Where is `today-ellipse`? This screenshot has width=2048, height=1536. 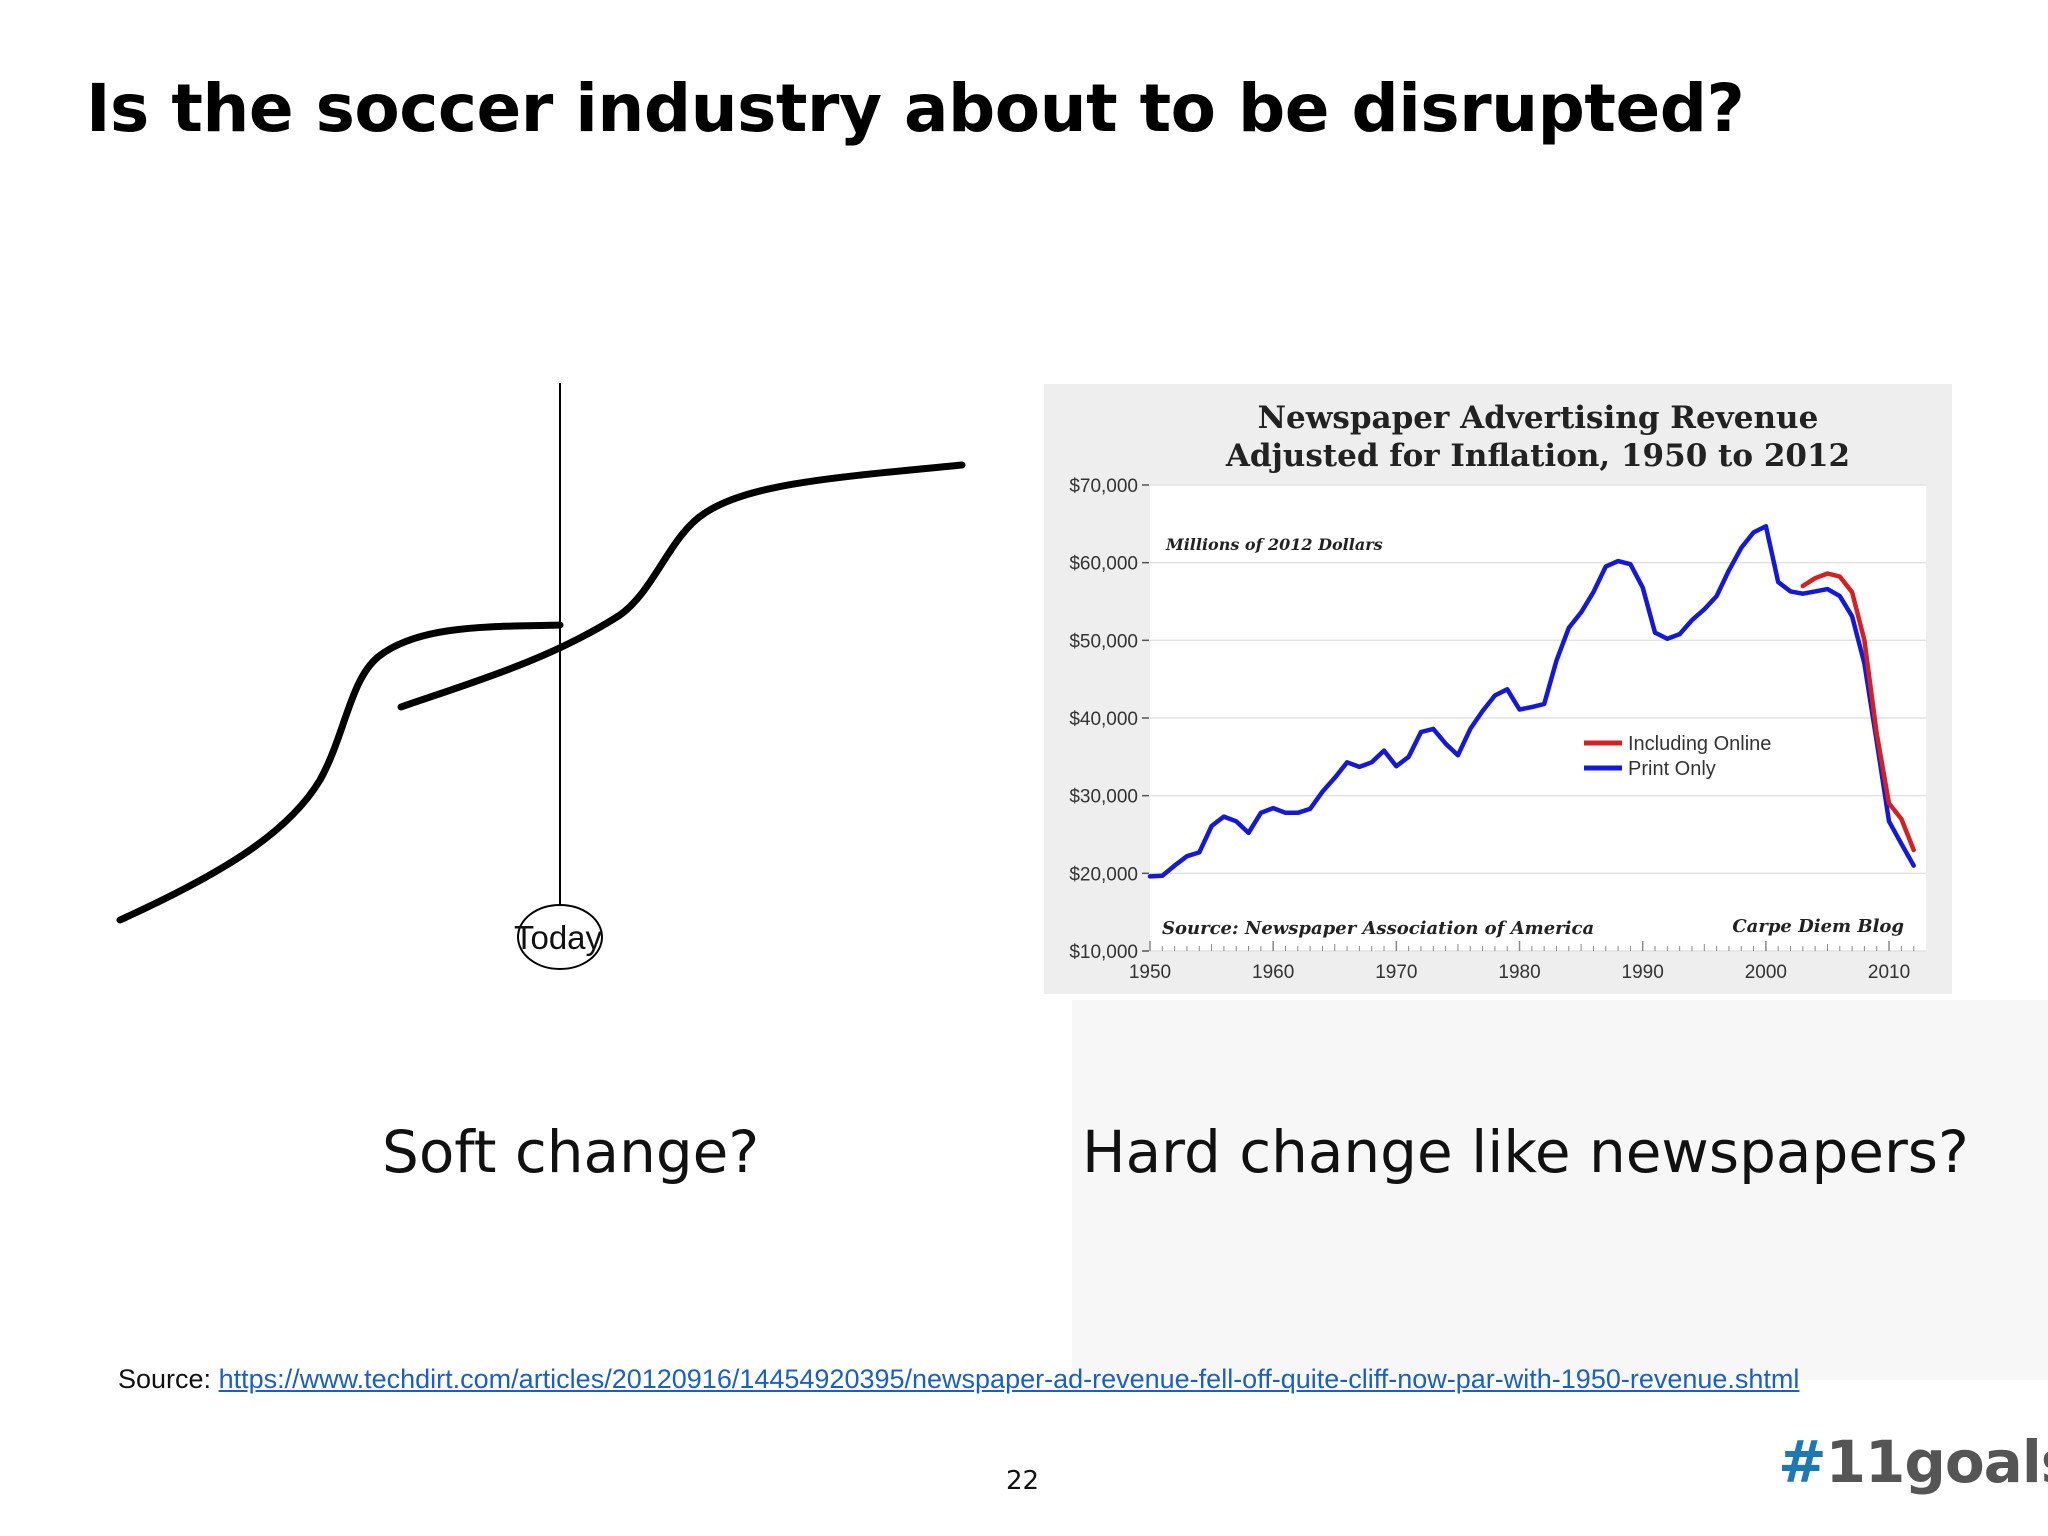 today-ellipse is located at coordinates (560, 937).